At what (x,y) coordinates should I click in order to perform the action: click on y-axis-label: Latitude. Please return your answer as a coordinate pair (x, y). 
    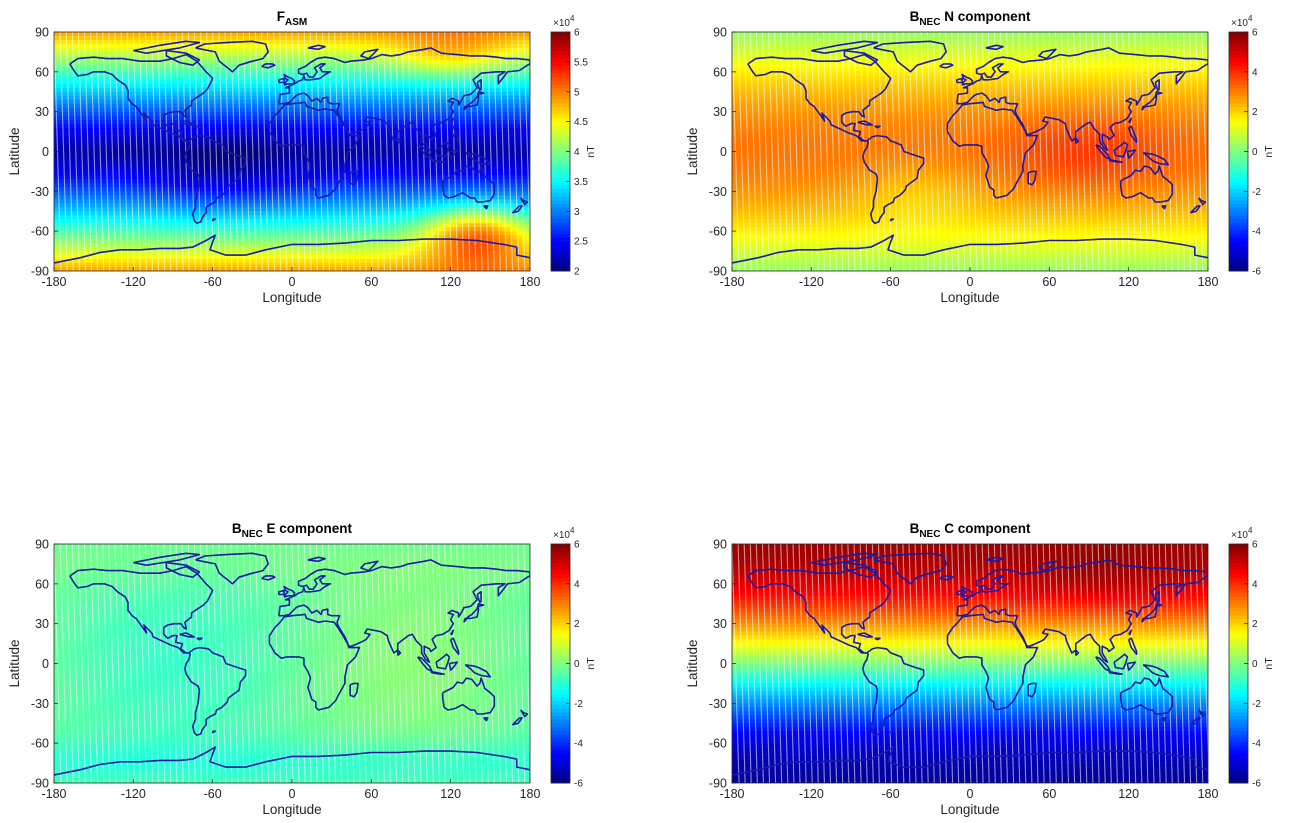
    Looking at the image, I should click on (692, 663).